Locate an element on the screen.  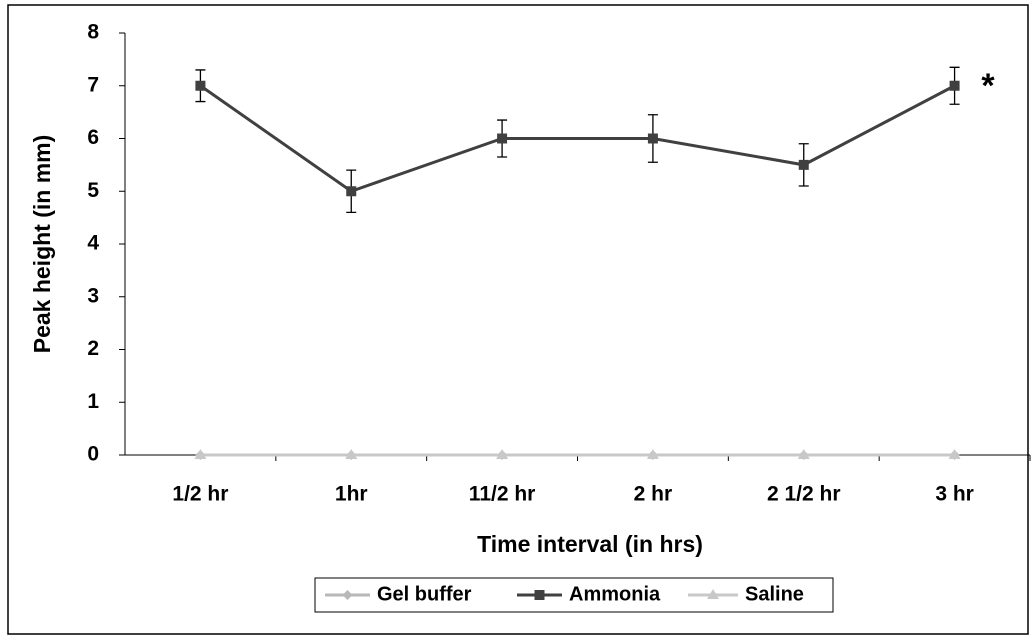
x-tick-label: 11/2 hr is located at coordinates (502, 494).